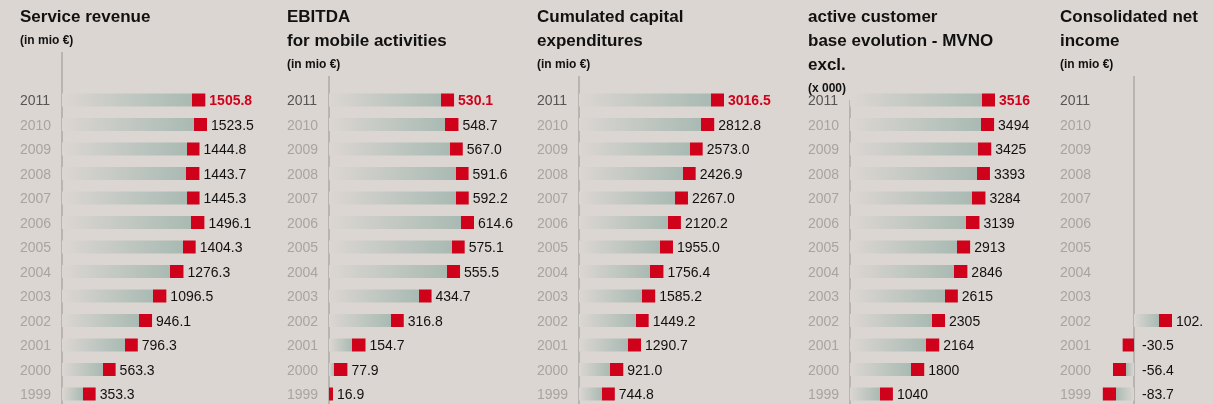 The width and height of the screenshot is (1213, 404). Describe the element at coordinates (117, 394) in the screenshot. I see `data-label: 353.3` at that location.